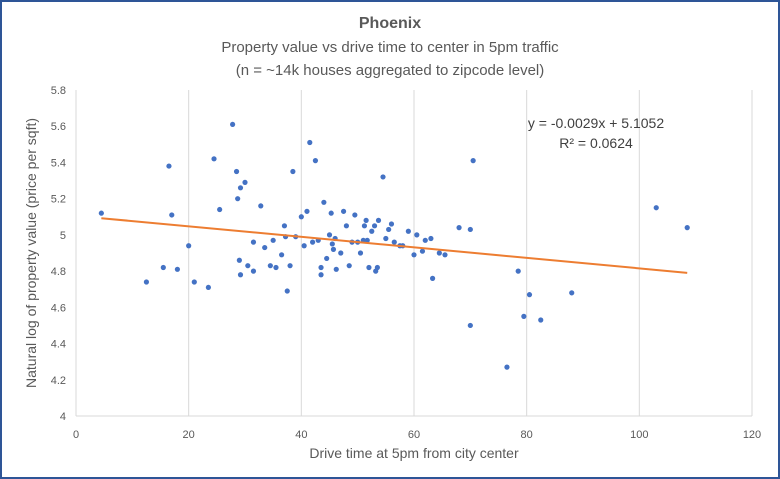  What do you see at coordinates (752, 435) in the screenshot?
I see `x-tick-label: 120` at bounding box center [752, 435].